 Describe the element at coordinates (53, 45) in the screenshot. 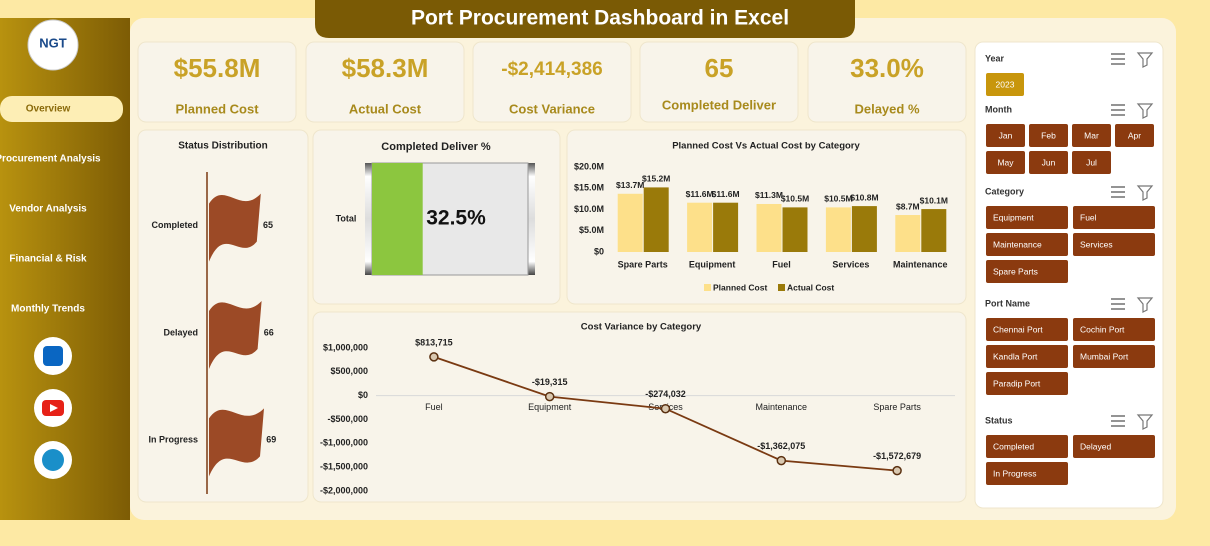

I see `logo` at that location.